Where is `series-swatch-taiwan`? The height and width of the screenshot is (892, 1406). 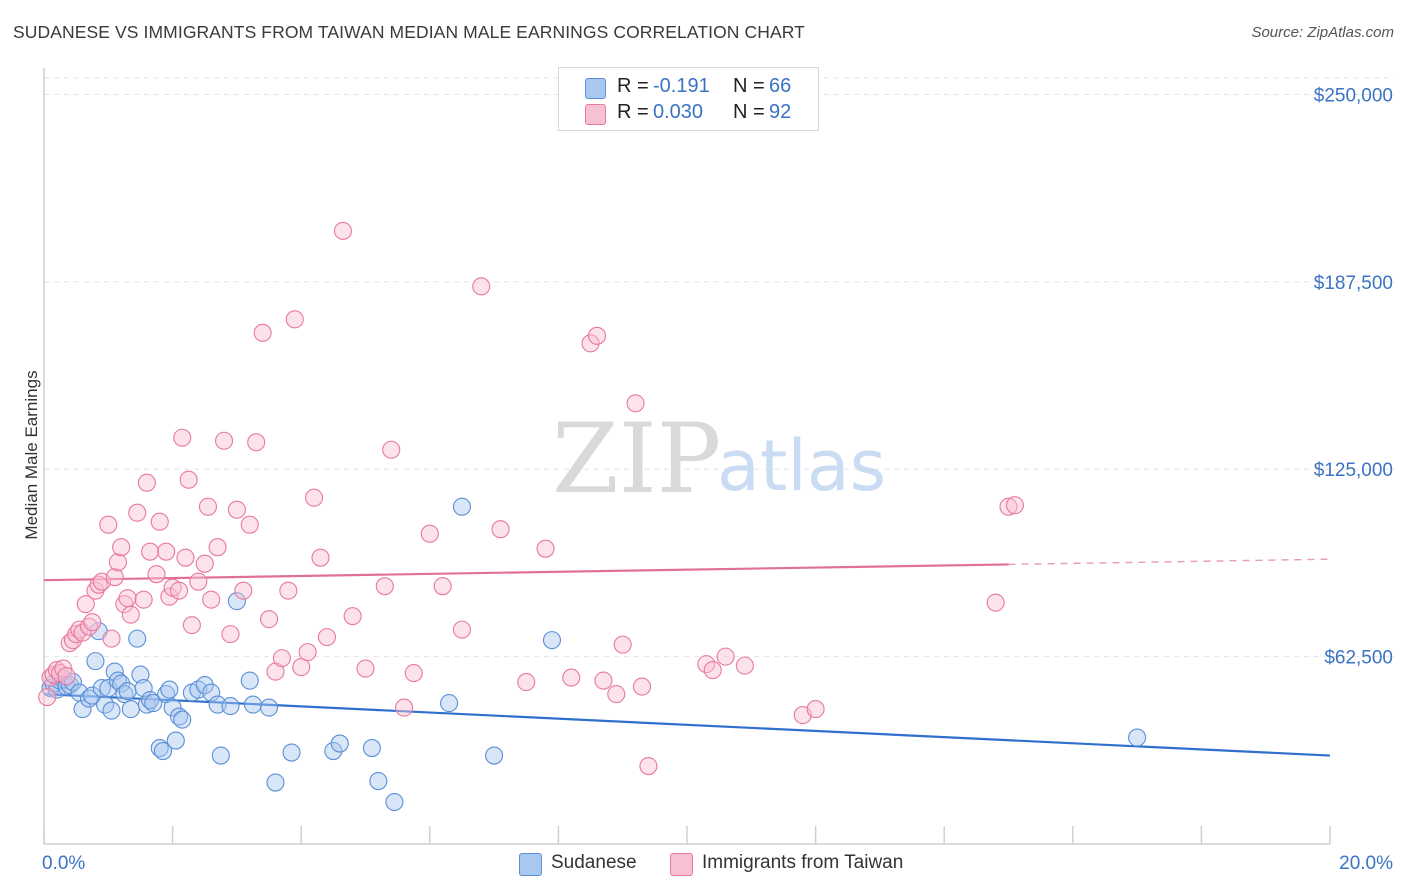
series-swatch-taiwan is located at coordinates (681, 864).